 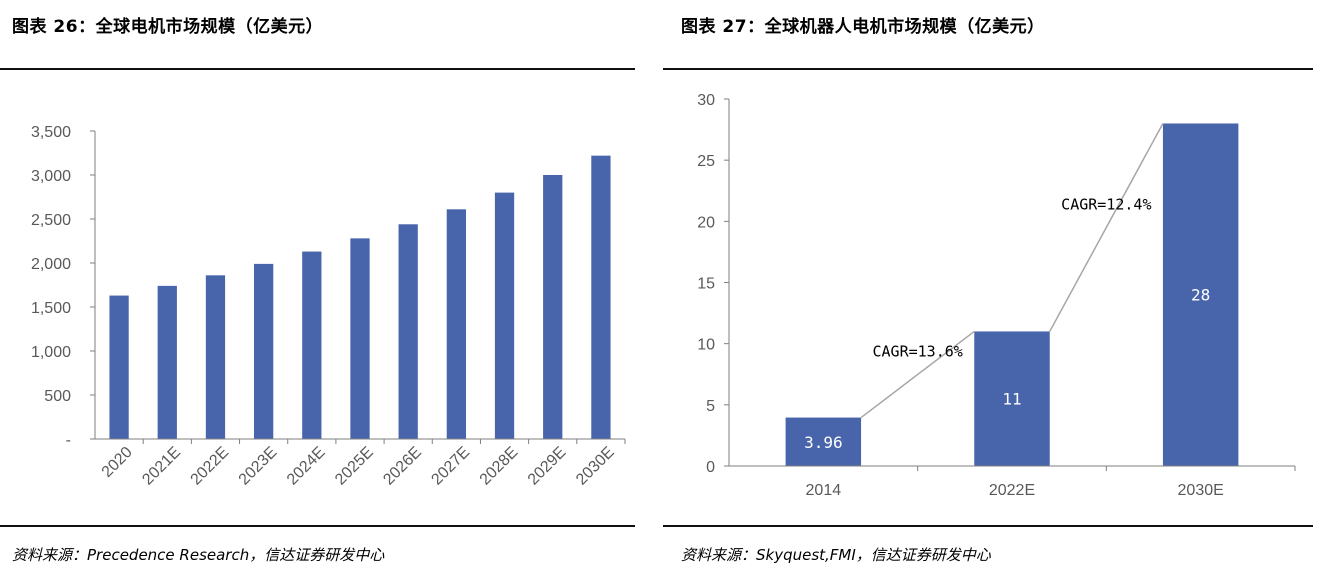 I want to click on top-rule-left, so click(x=317, y=69).